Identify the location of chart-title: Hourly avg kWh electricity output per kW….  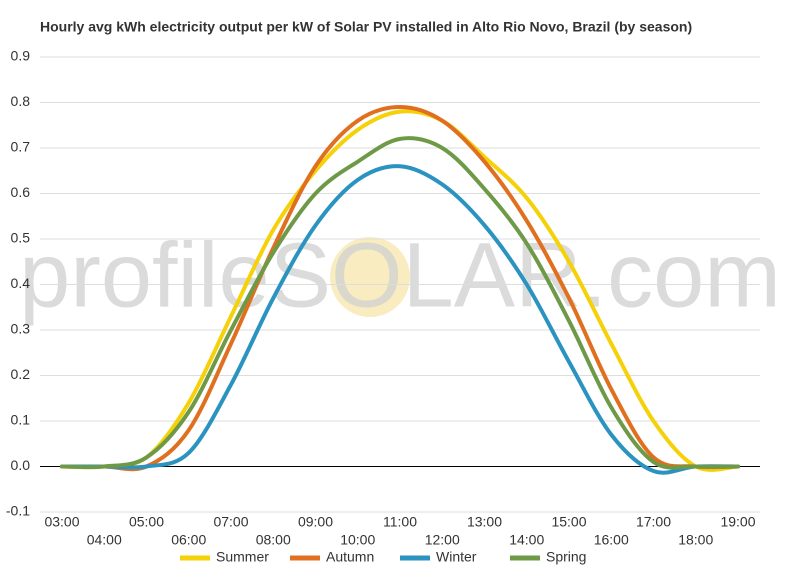
(366, 27).